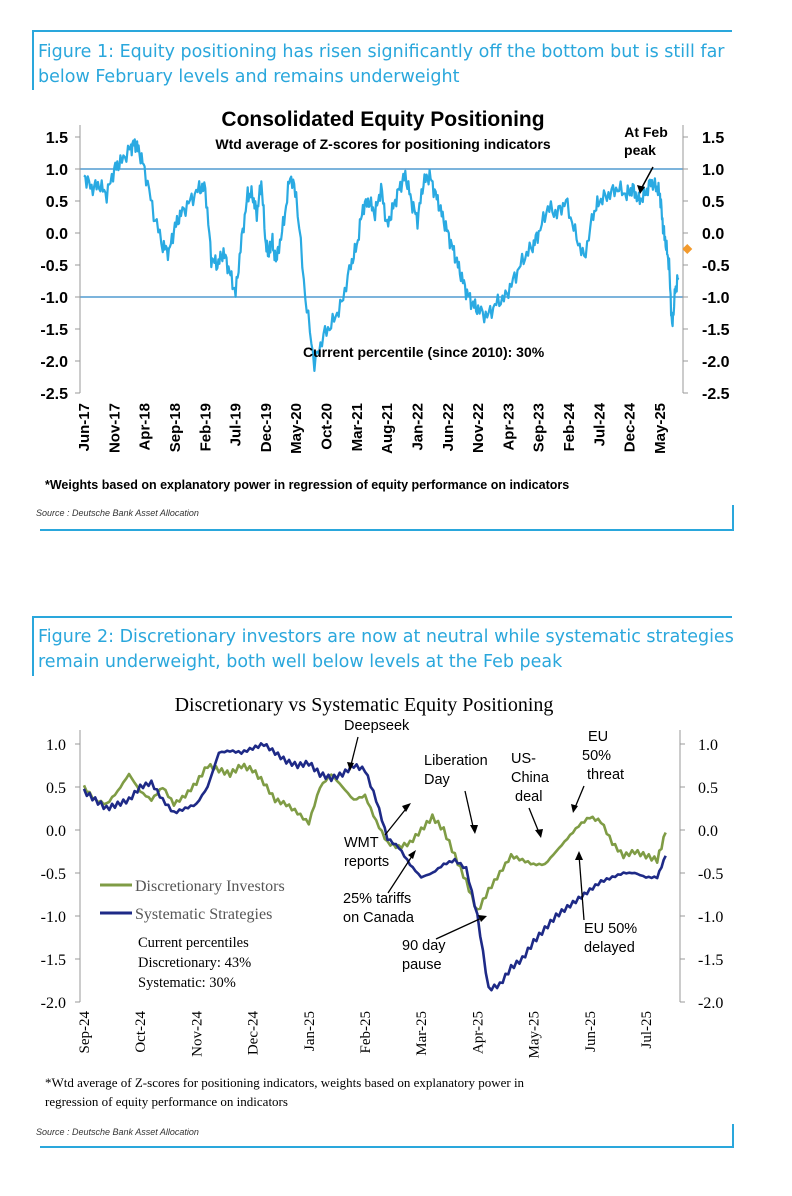 Image resolution: width=792 pixels, height=1196 pixels. Describe the element at coordinates (350, 766) in the screenshot. I see `arrowhead-deepseek` at that location.